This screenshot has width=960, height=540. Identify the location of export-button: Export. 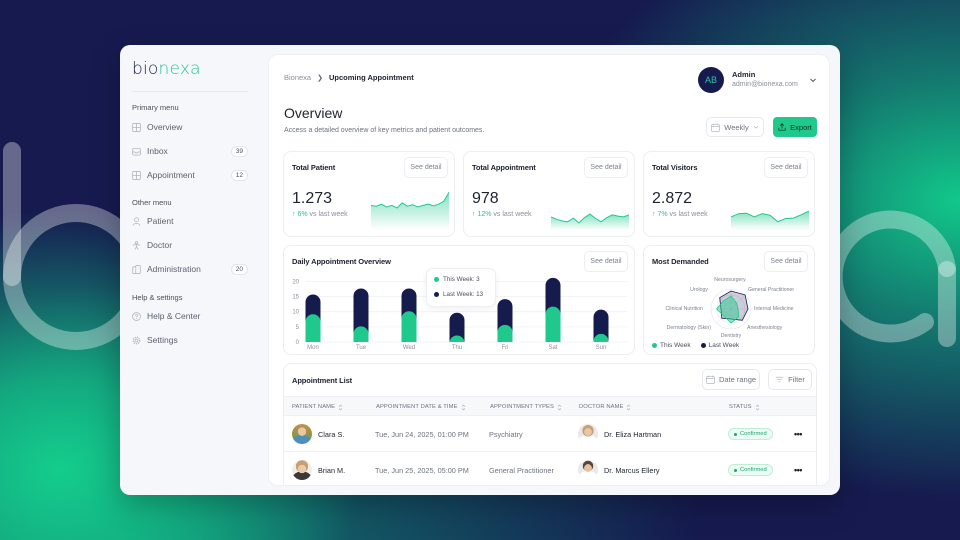
(795, 127).